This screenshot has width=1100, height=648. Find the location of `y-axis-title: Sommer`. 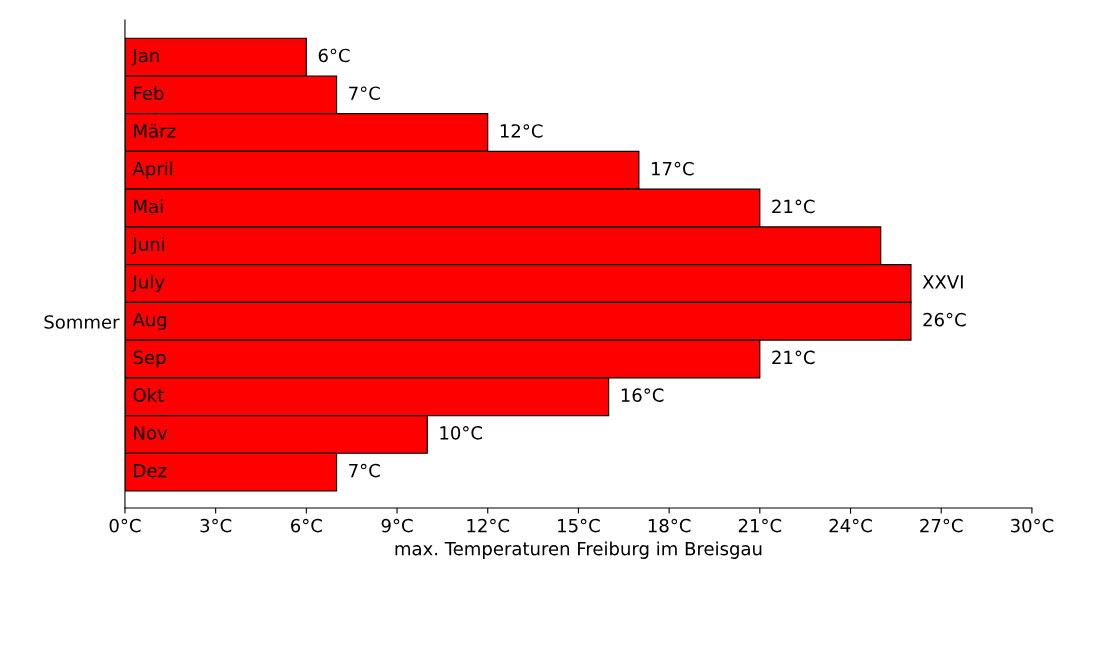

y-axis-title: Sommer is located at coordinates (82, 322).